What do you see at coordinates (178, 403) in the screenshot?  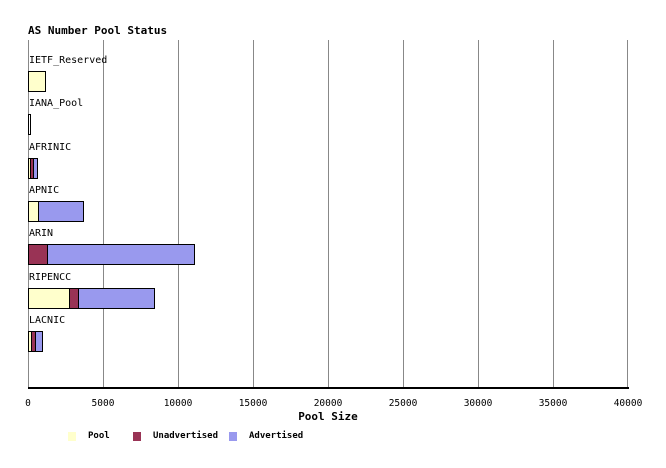 I see `x-tick-label-10000: 10000` at bounding box center [178, 403].